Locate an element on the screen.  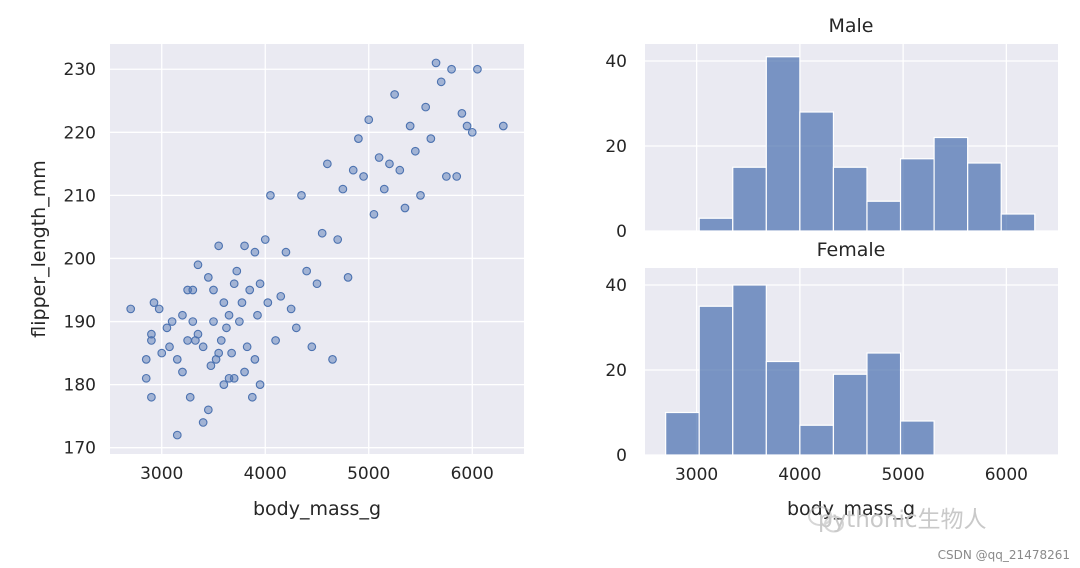
scatter-yticks: 170 180 190 200 210 220 230 is located at coordinates (80, 259).